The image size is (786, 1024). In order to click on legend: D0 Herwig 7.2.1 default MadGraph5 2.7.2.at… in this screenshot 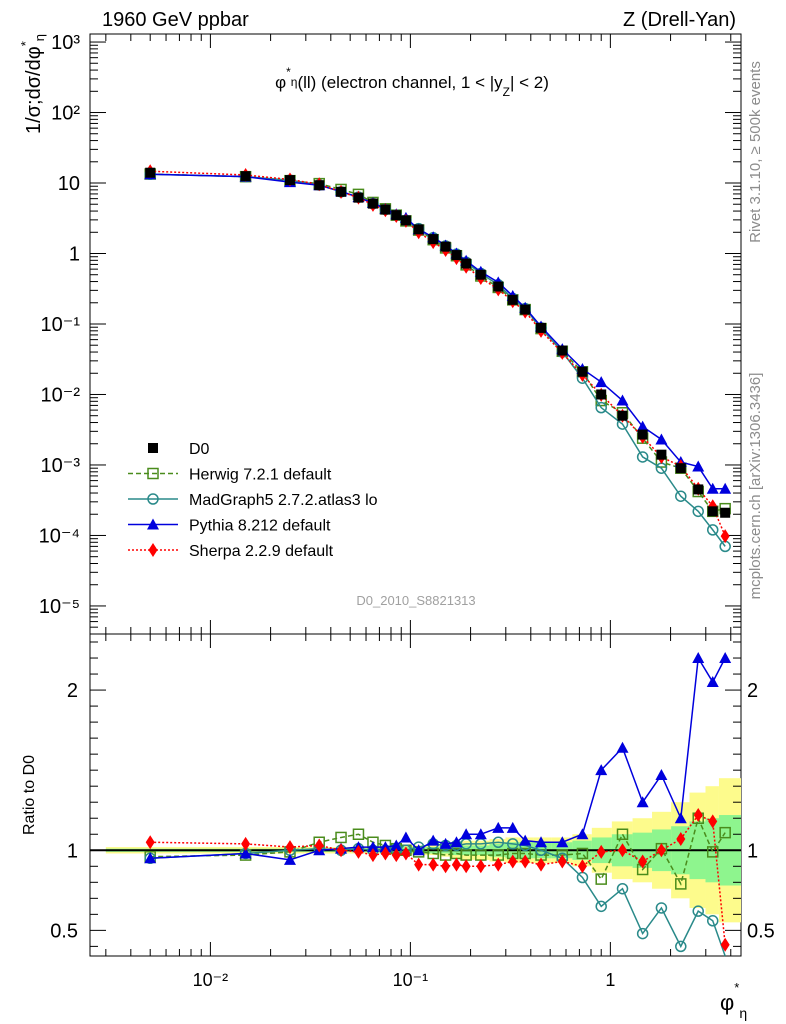, I will do `click(253, 500)`.